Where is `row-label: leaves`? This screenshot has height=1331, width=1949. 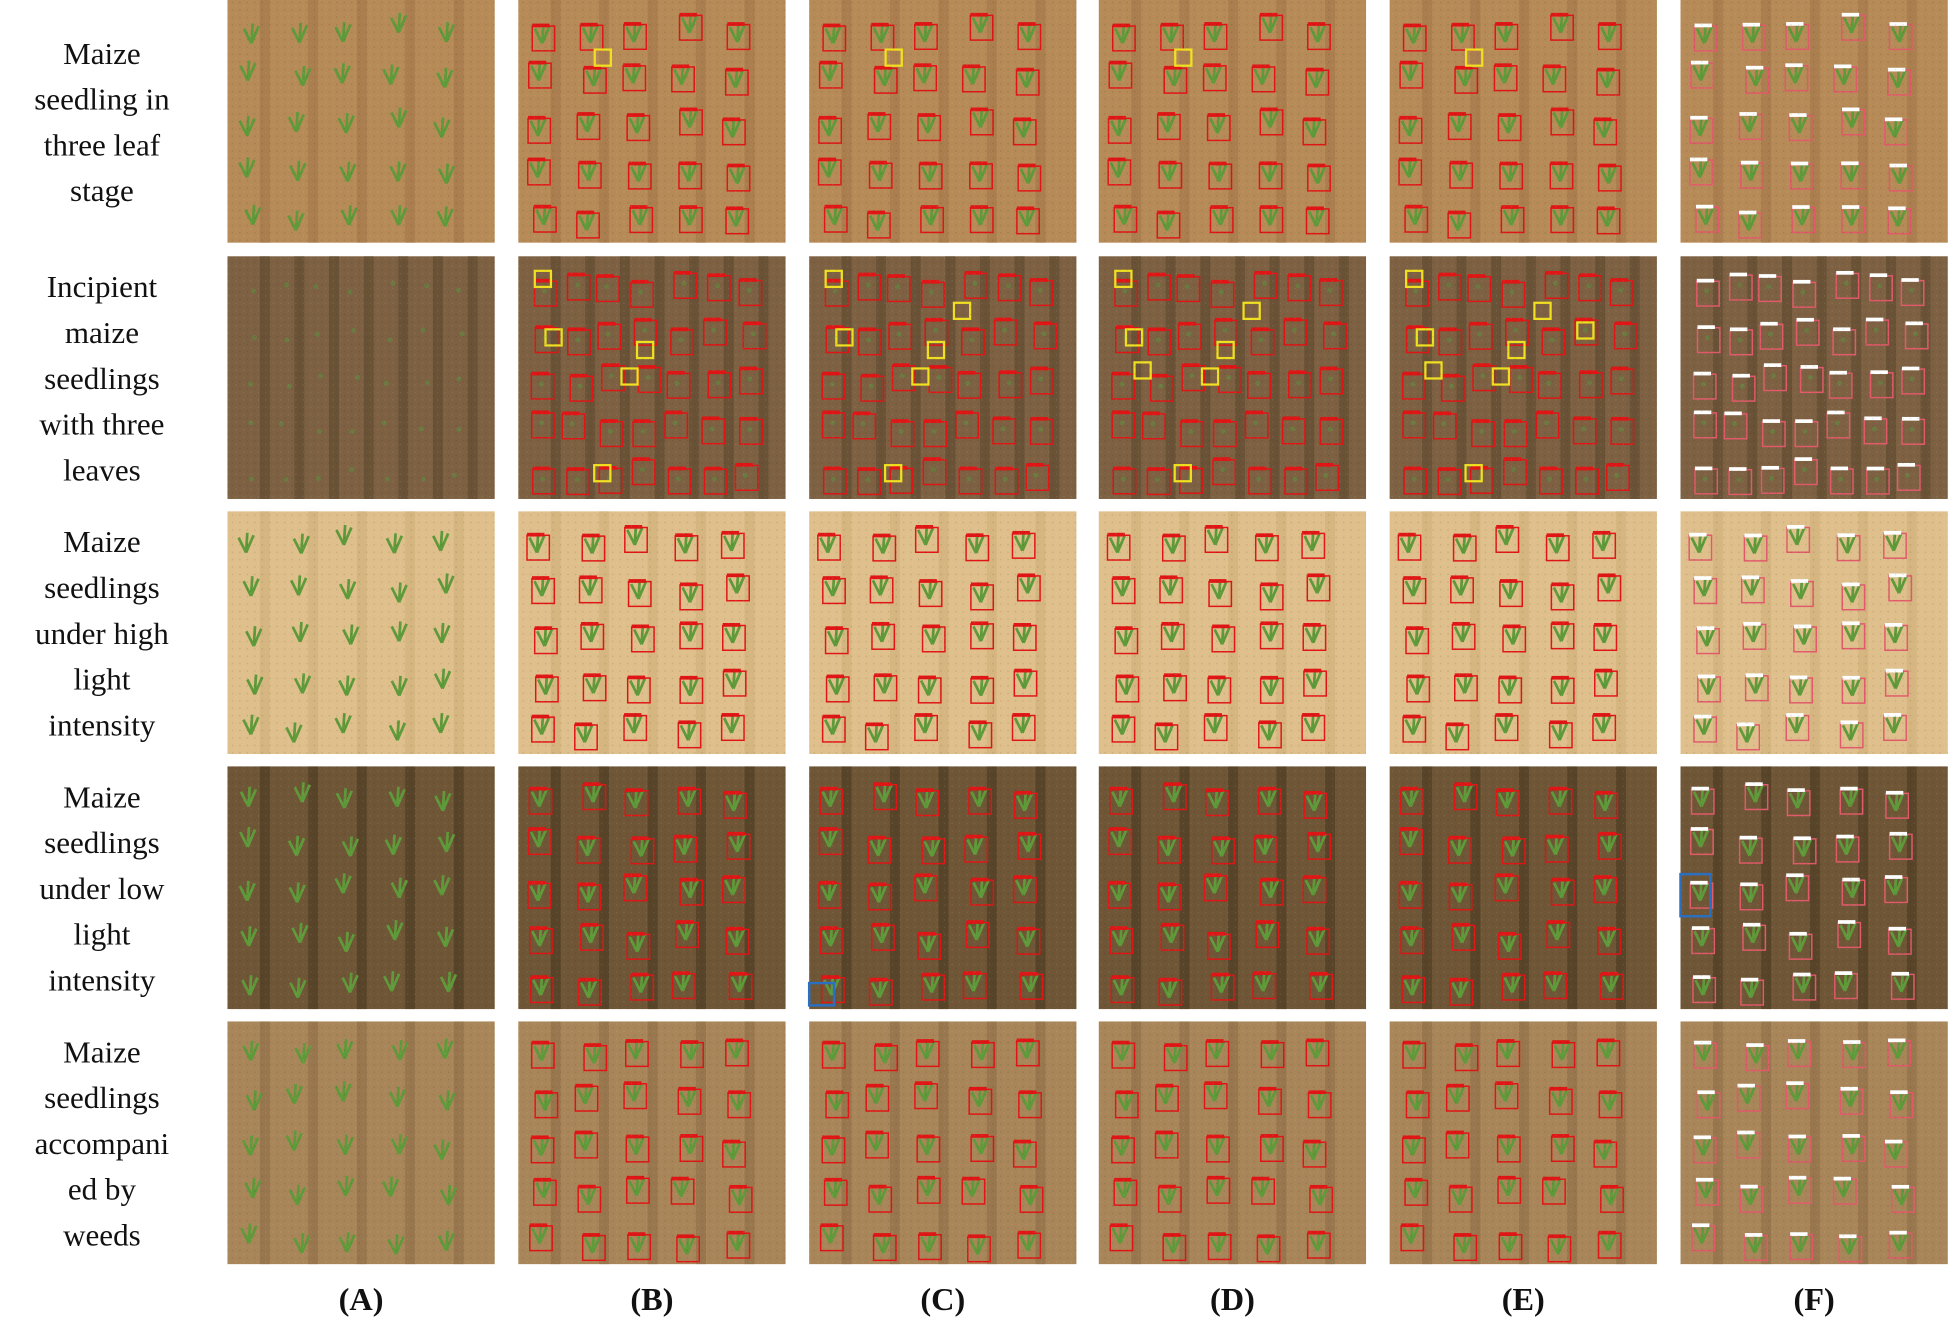 row-label: leaves is located at coordinates (102, 469).